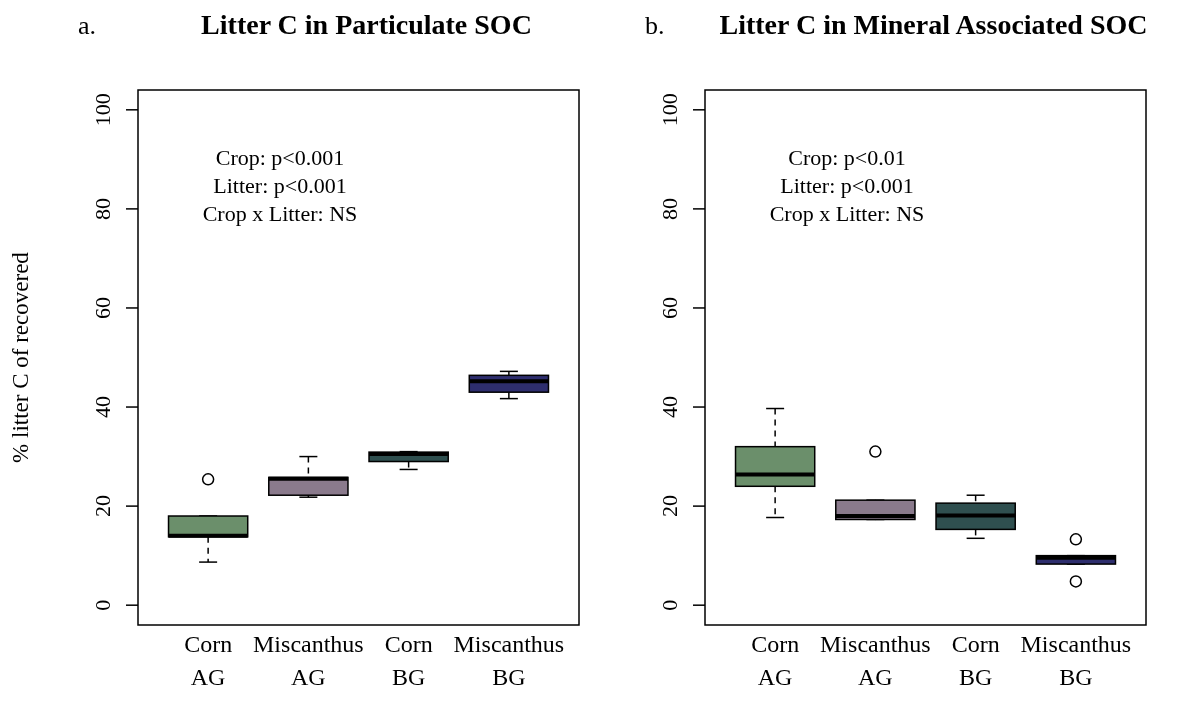 The height and width of the screenshot is (702, 1196). What do you see at coordinates (280, 157) in the screenshot?
I see `annotation: Crop: p<0.001` at bounding box center [280, 157].